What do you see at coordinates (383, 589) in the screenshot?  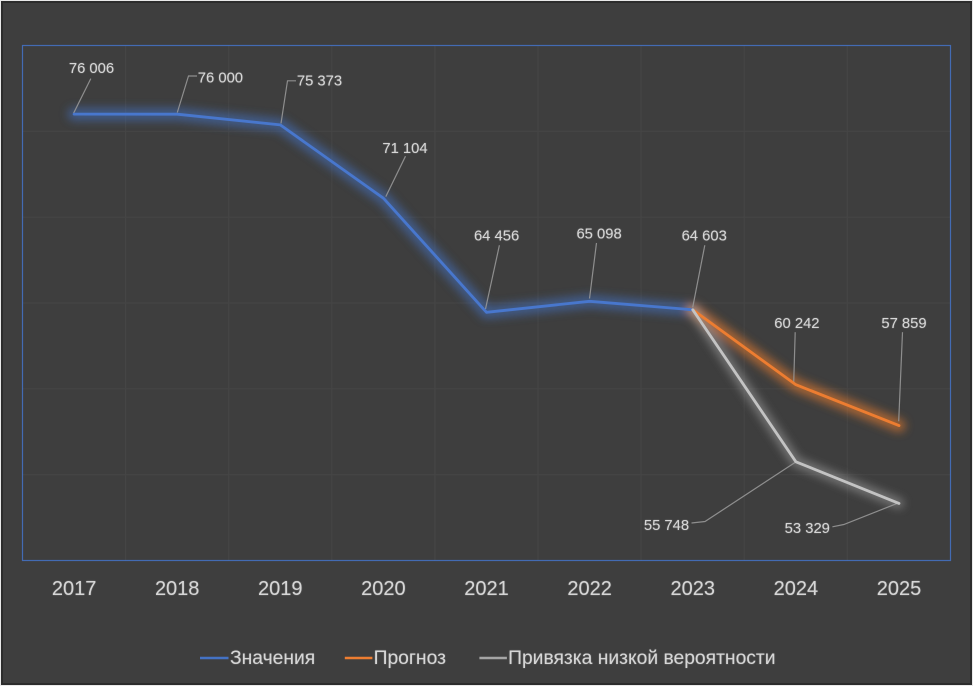 I see `svg-text: 2020` at bounding box center [383, 589].